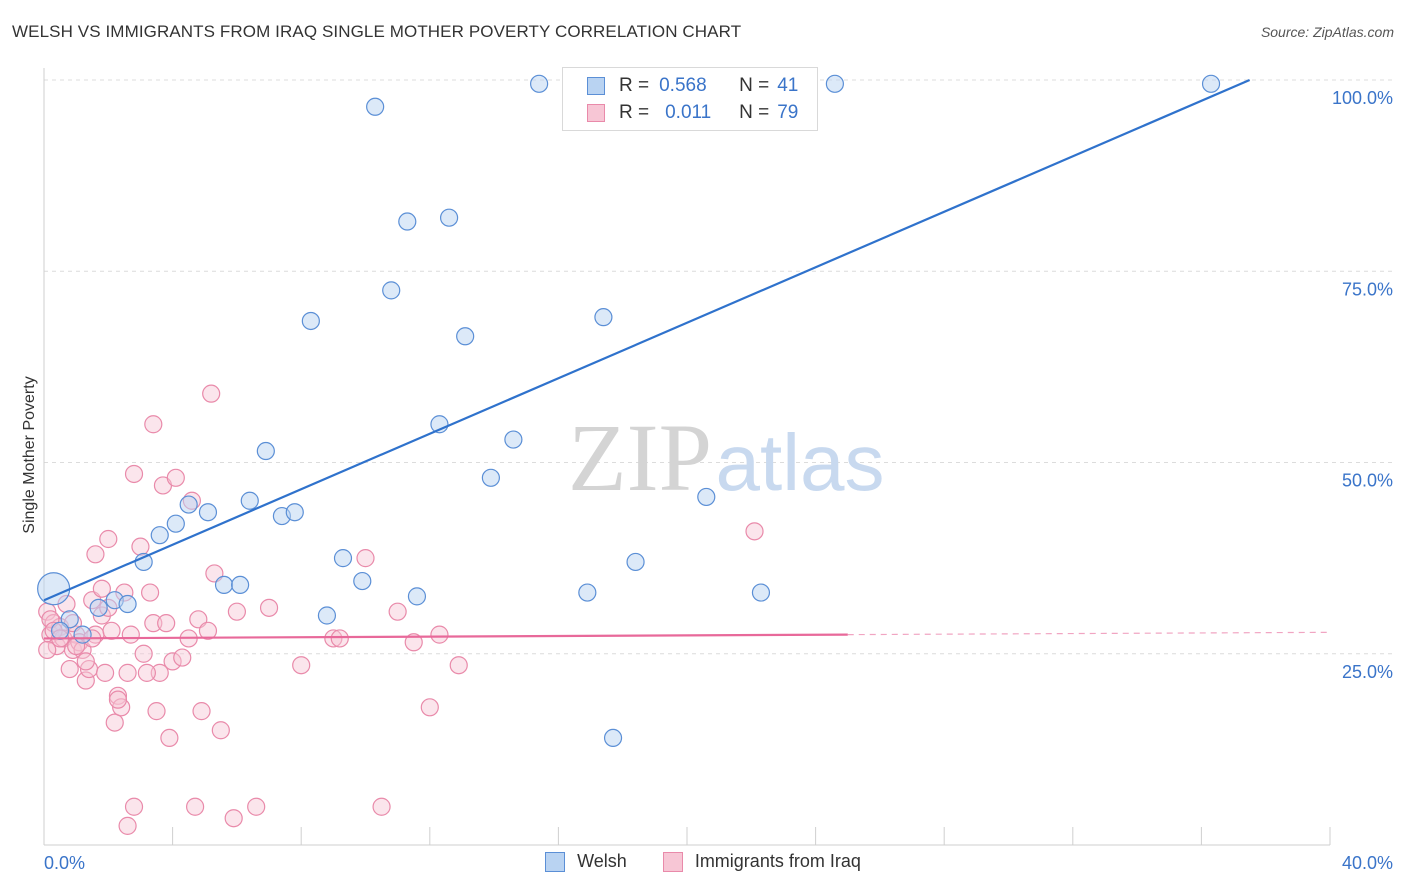 The image size is (1406, 892). What do you see at coordinates (788, 112) in the screenshot?
I see `iraq-n-value: 79` at bounding box center [788, 112].